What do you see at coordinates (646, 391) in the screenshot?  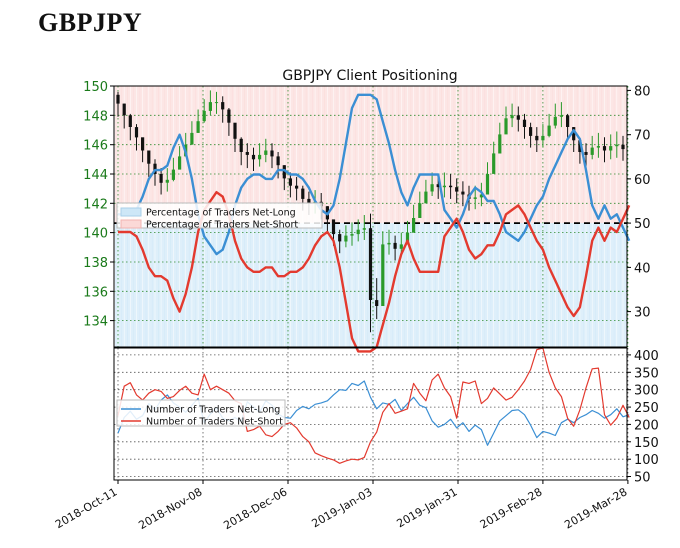 I see `count-tick-label: 300` at bounding box center [646, 391].